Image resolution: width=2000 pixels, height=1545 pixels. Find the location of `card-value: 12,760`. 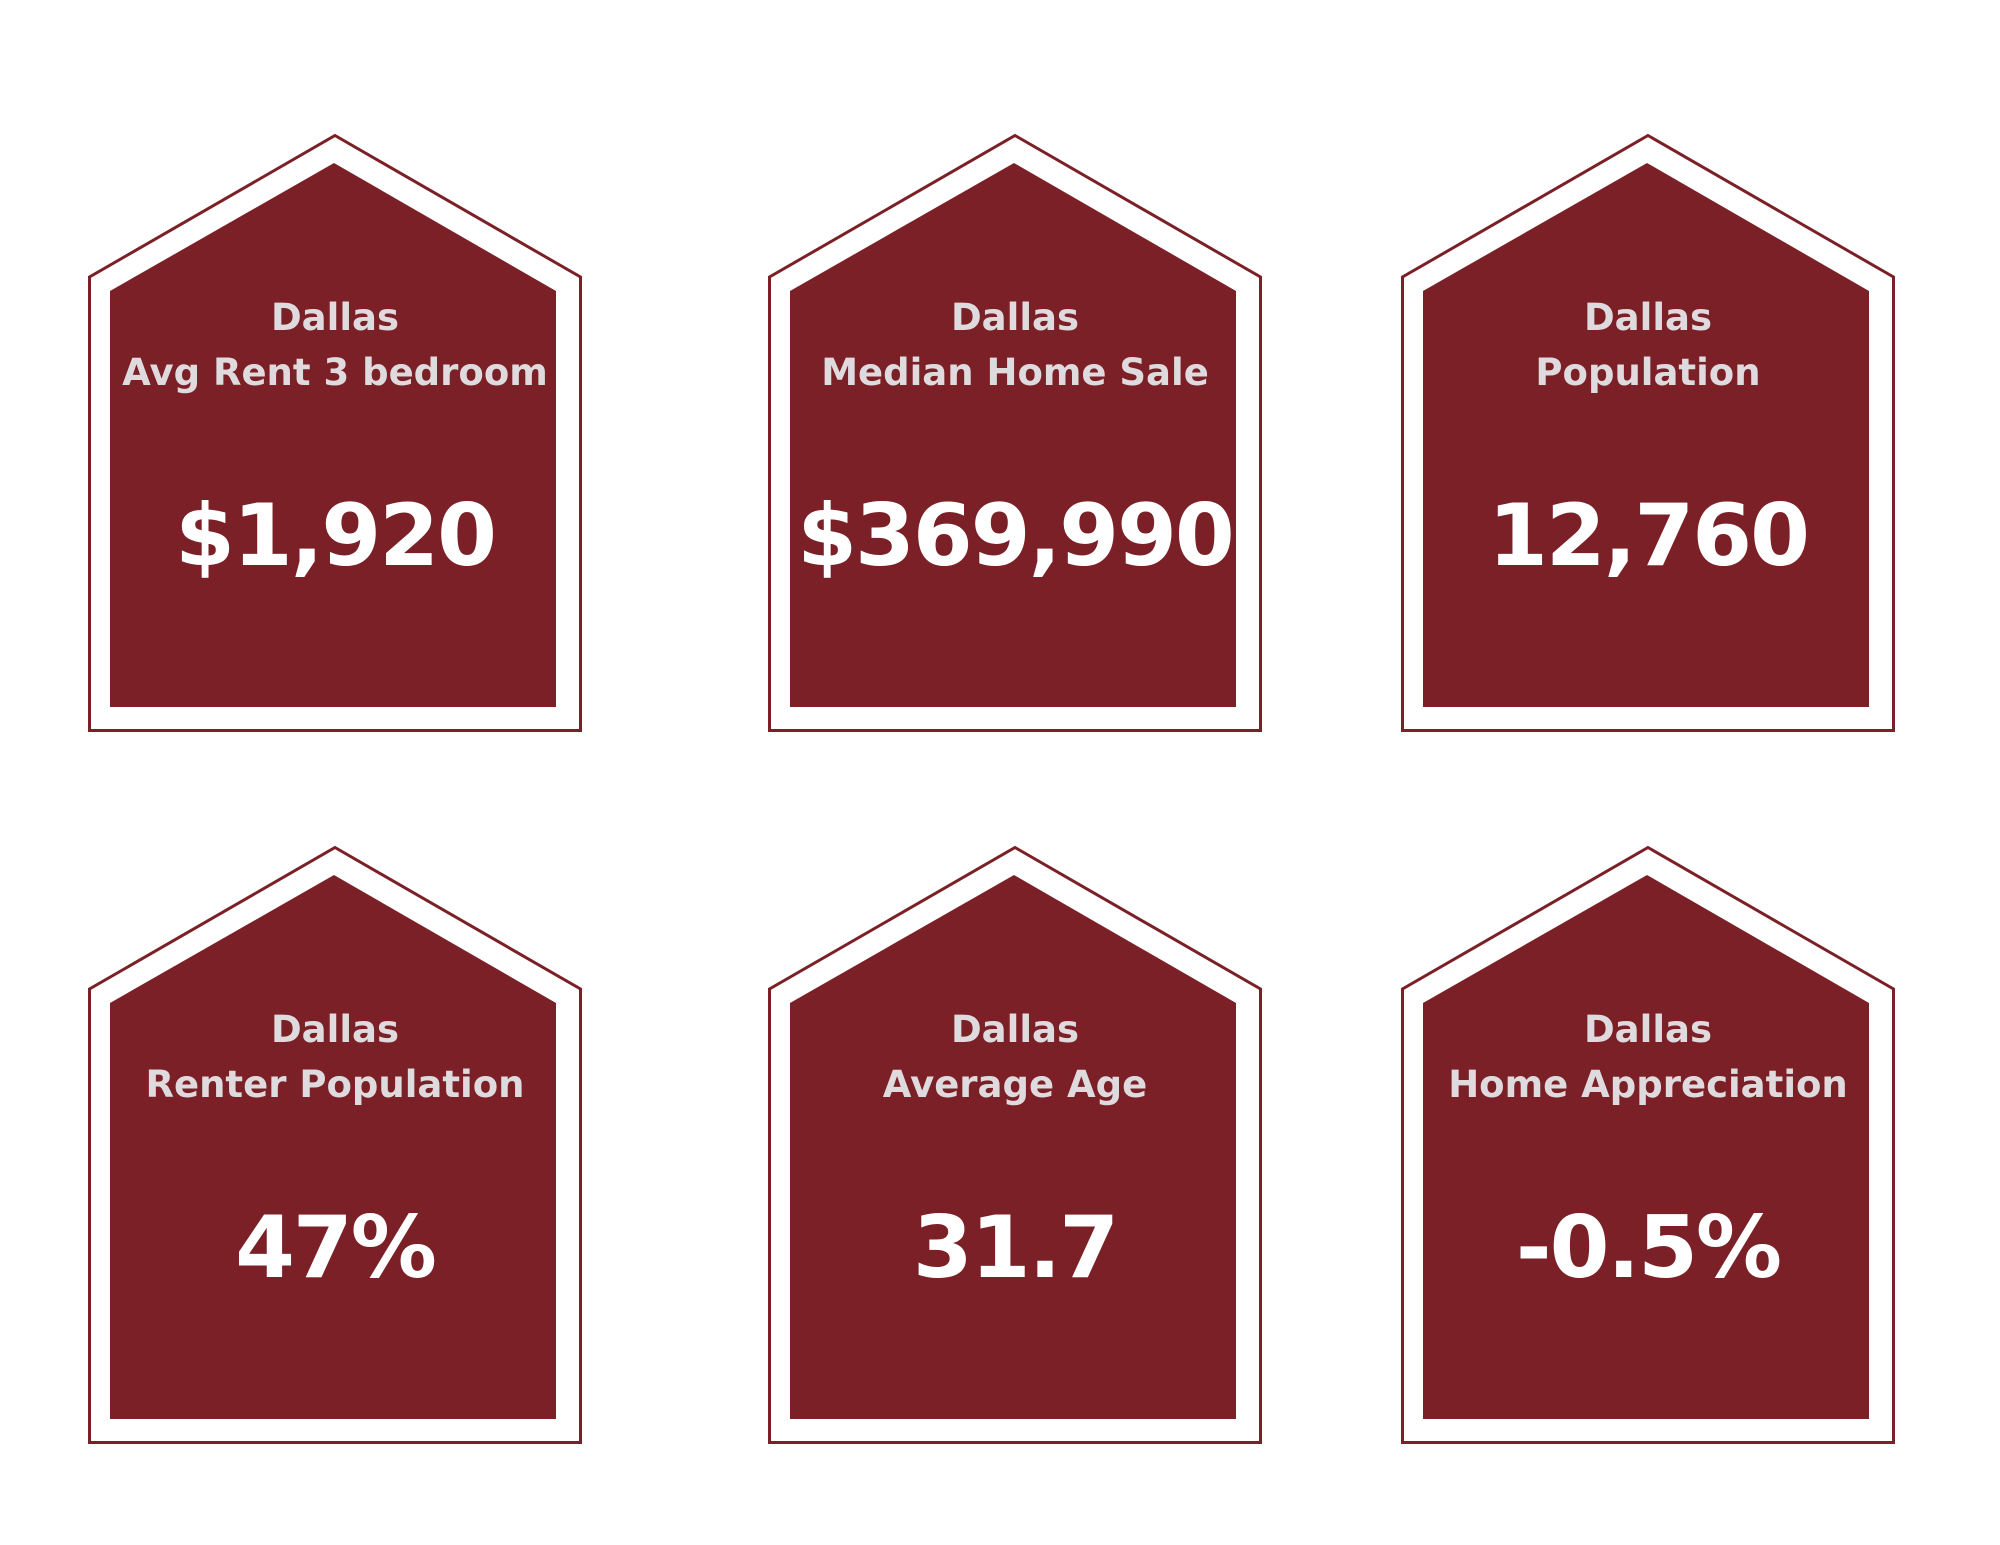

card-value: 12,760 is located at coordinates (1649, 536).